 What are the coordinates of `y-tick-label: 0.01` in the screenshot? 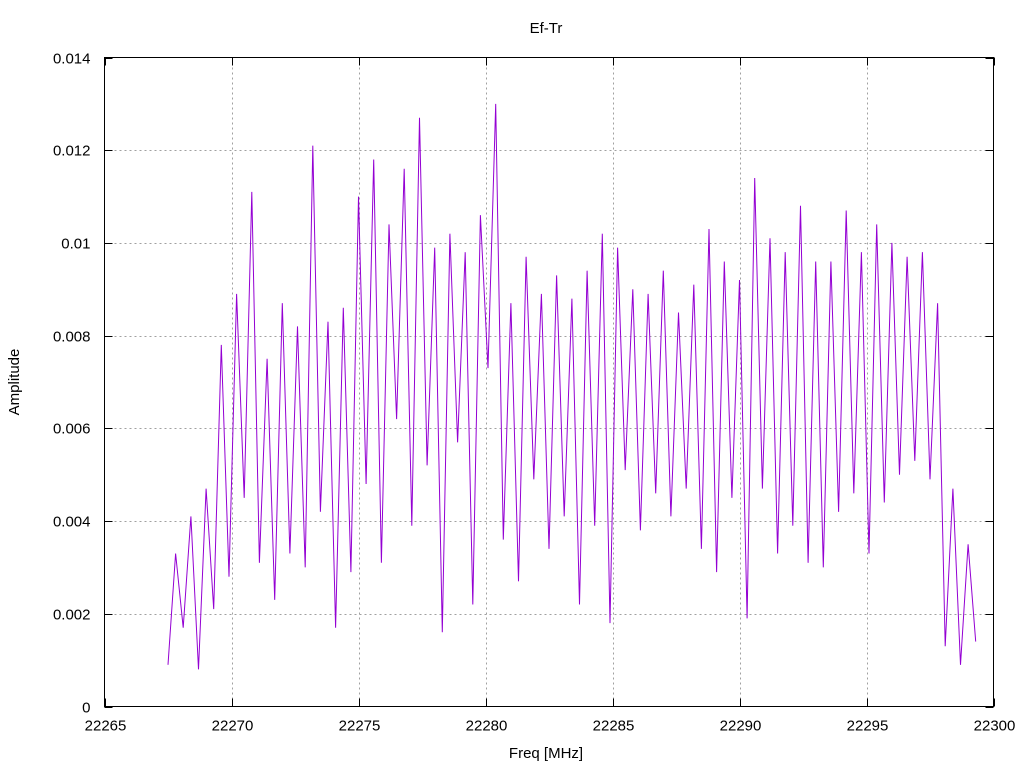 It's located at (75, 244).